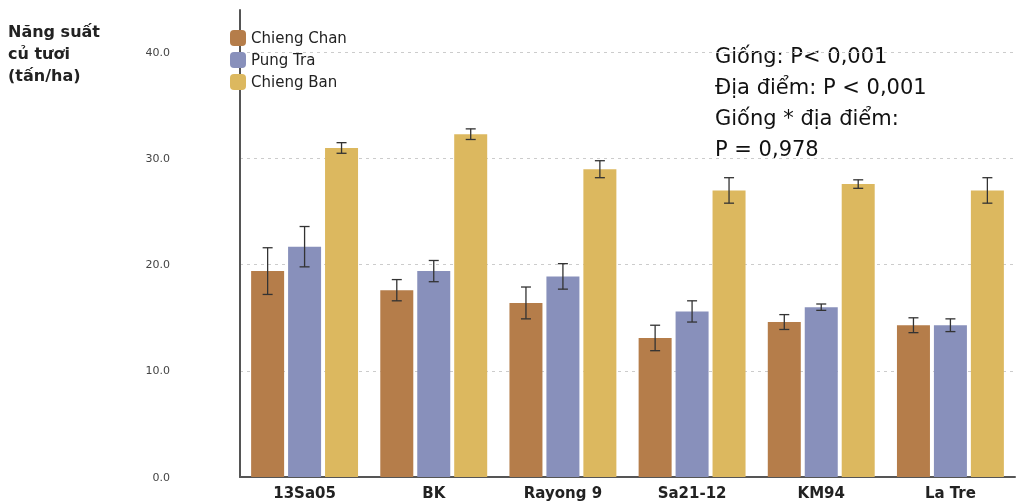 The height and width of the screenshot is (503, 1023). I want to click on x-tick-label: La Tre, so click(950, 492).